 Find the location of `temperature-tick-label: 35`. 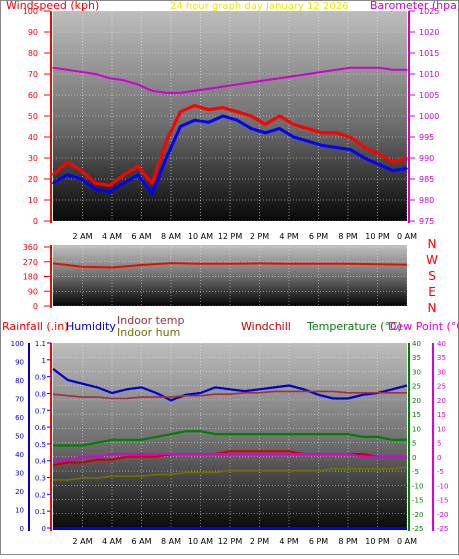

temperature-tick-label: 35 is located at coordinates (416, 358).